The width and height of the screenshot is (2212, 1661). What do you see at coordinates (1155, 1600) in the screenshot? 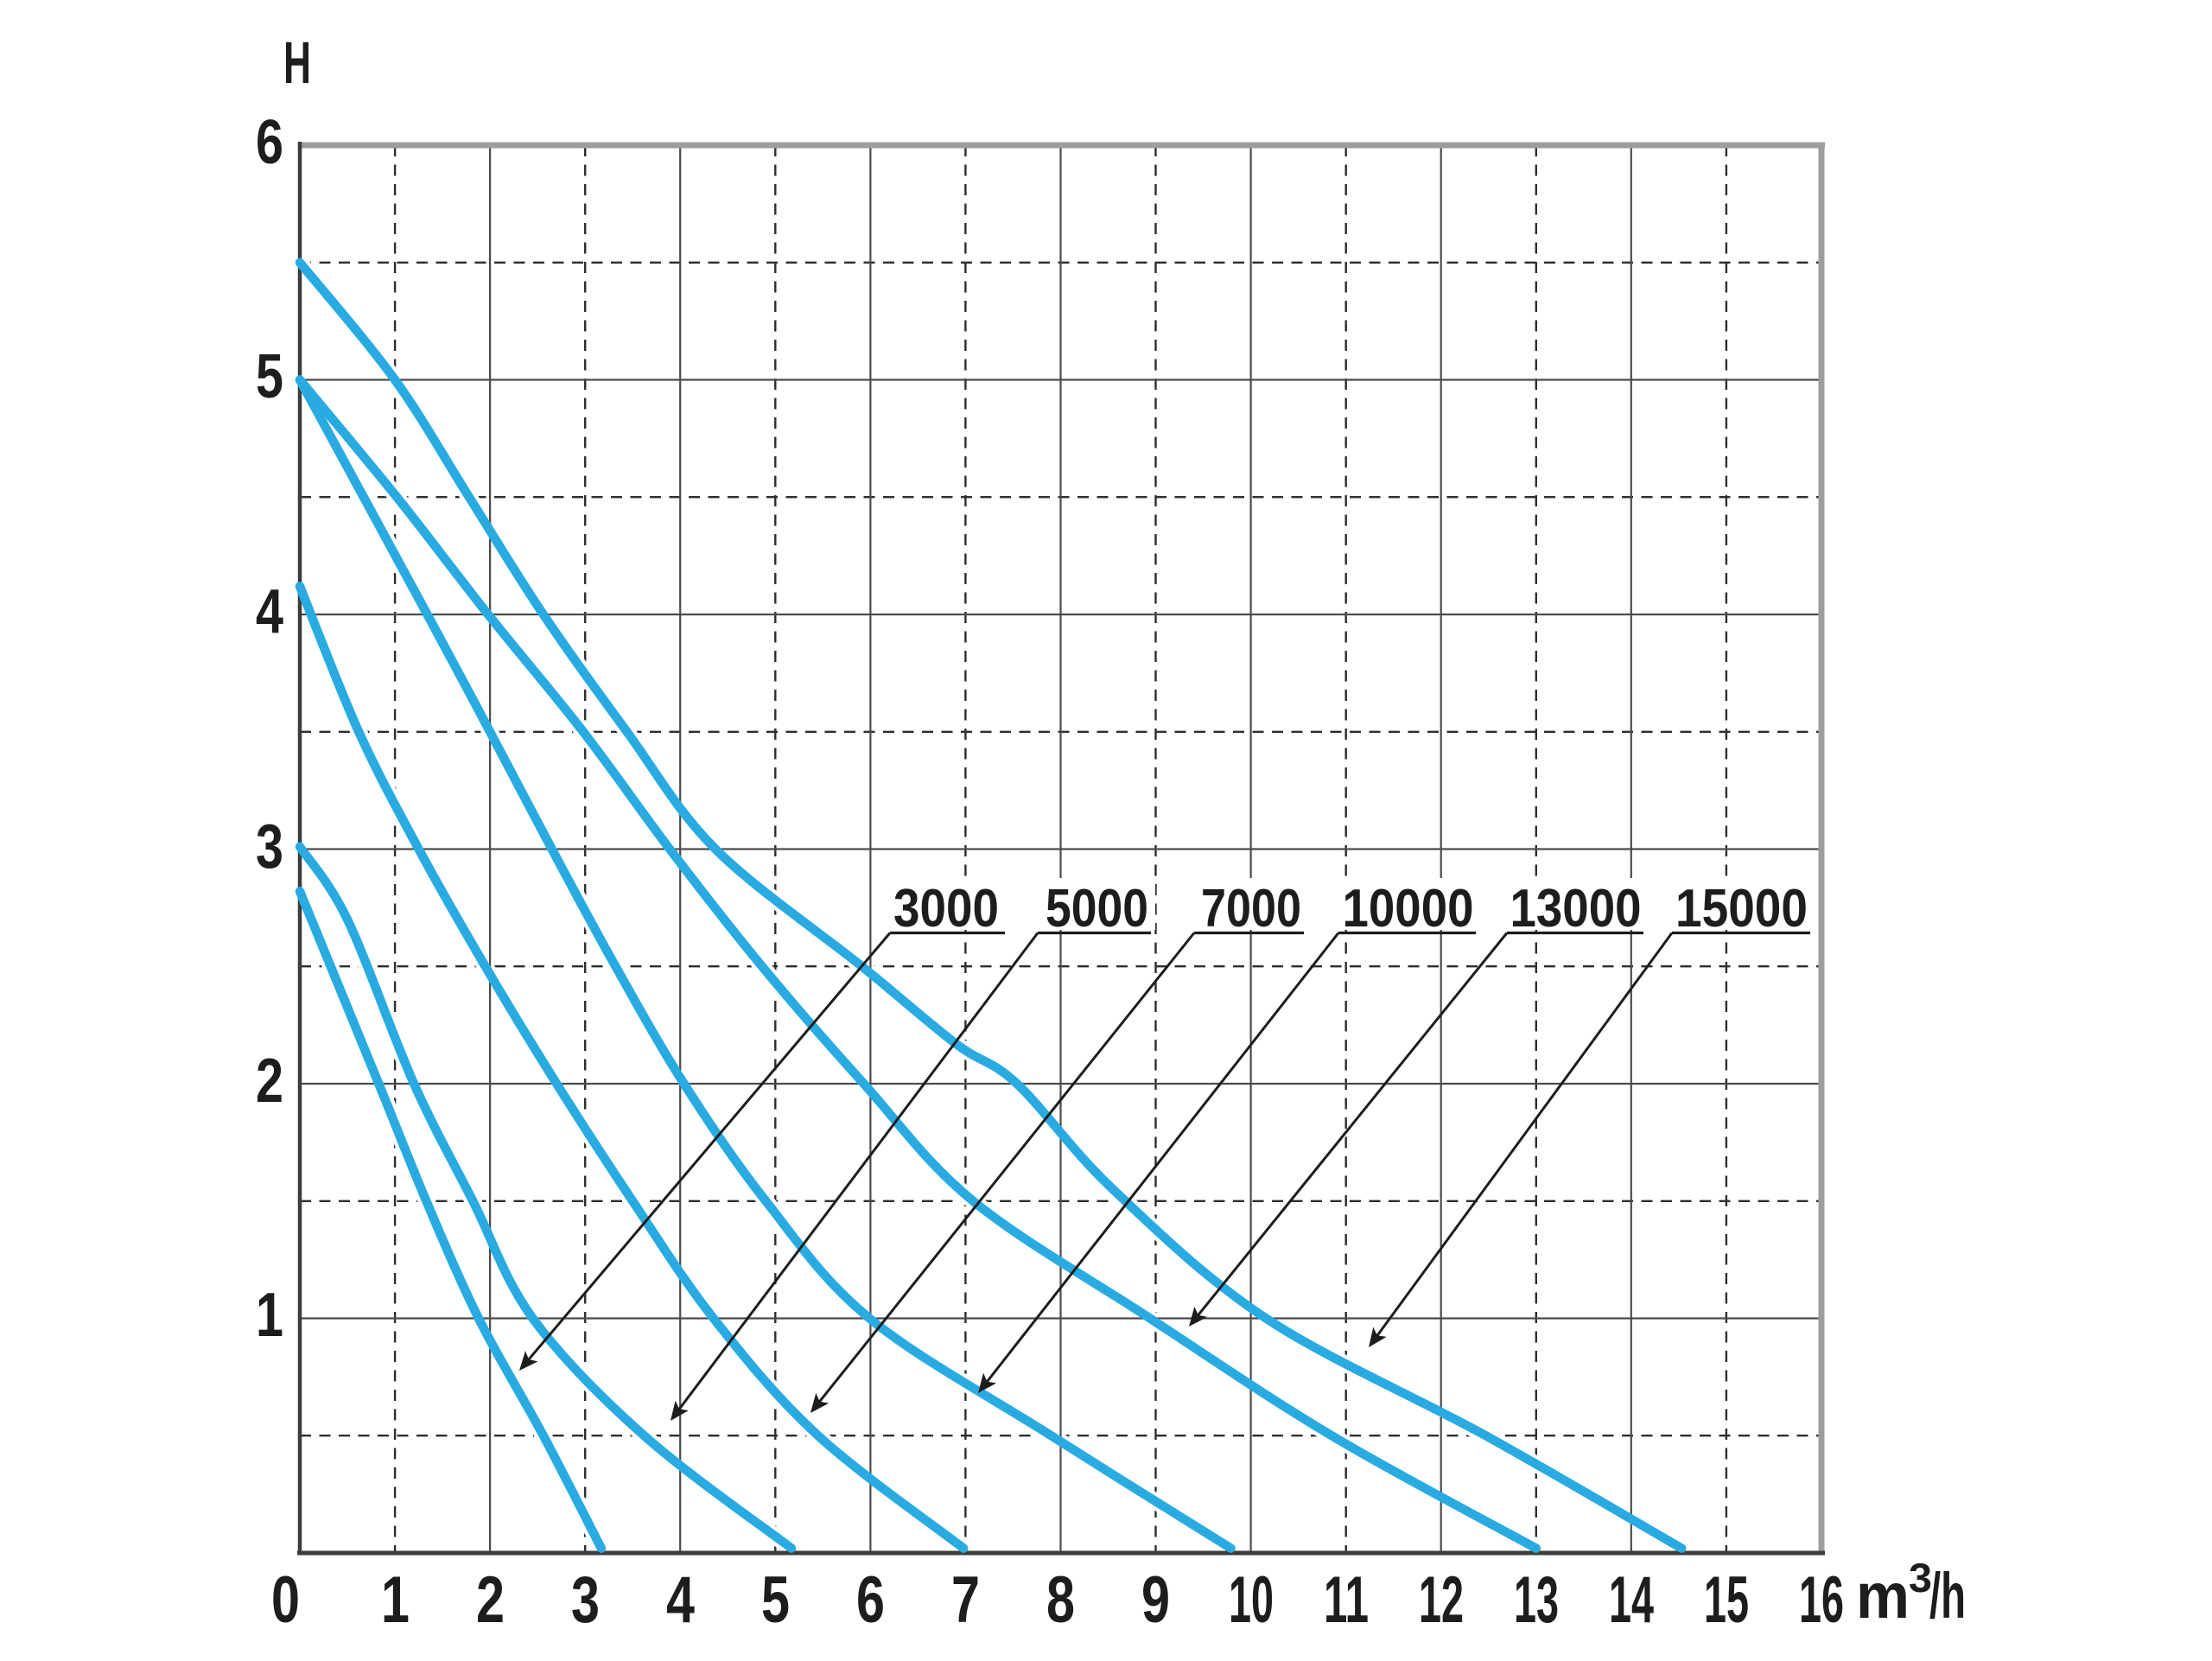
I see `svg-text: 9` at bounding box center [1155, 1600].